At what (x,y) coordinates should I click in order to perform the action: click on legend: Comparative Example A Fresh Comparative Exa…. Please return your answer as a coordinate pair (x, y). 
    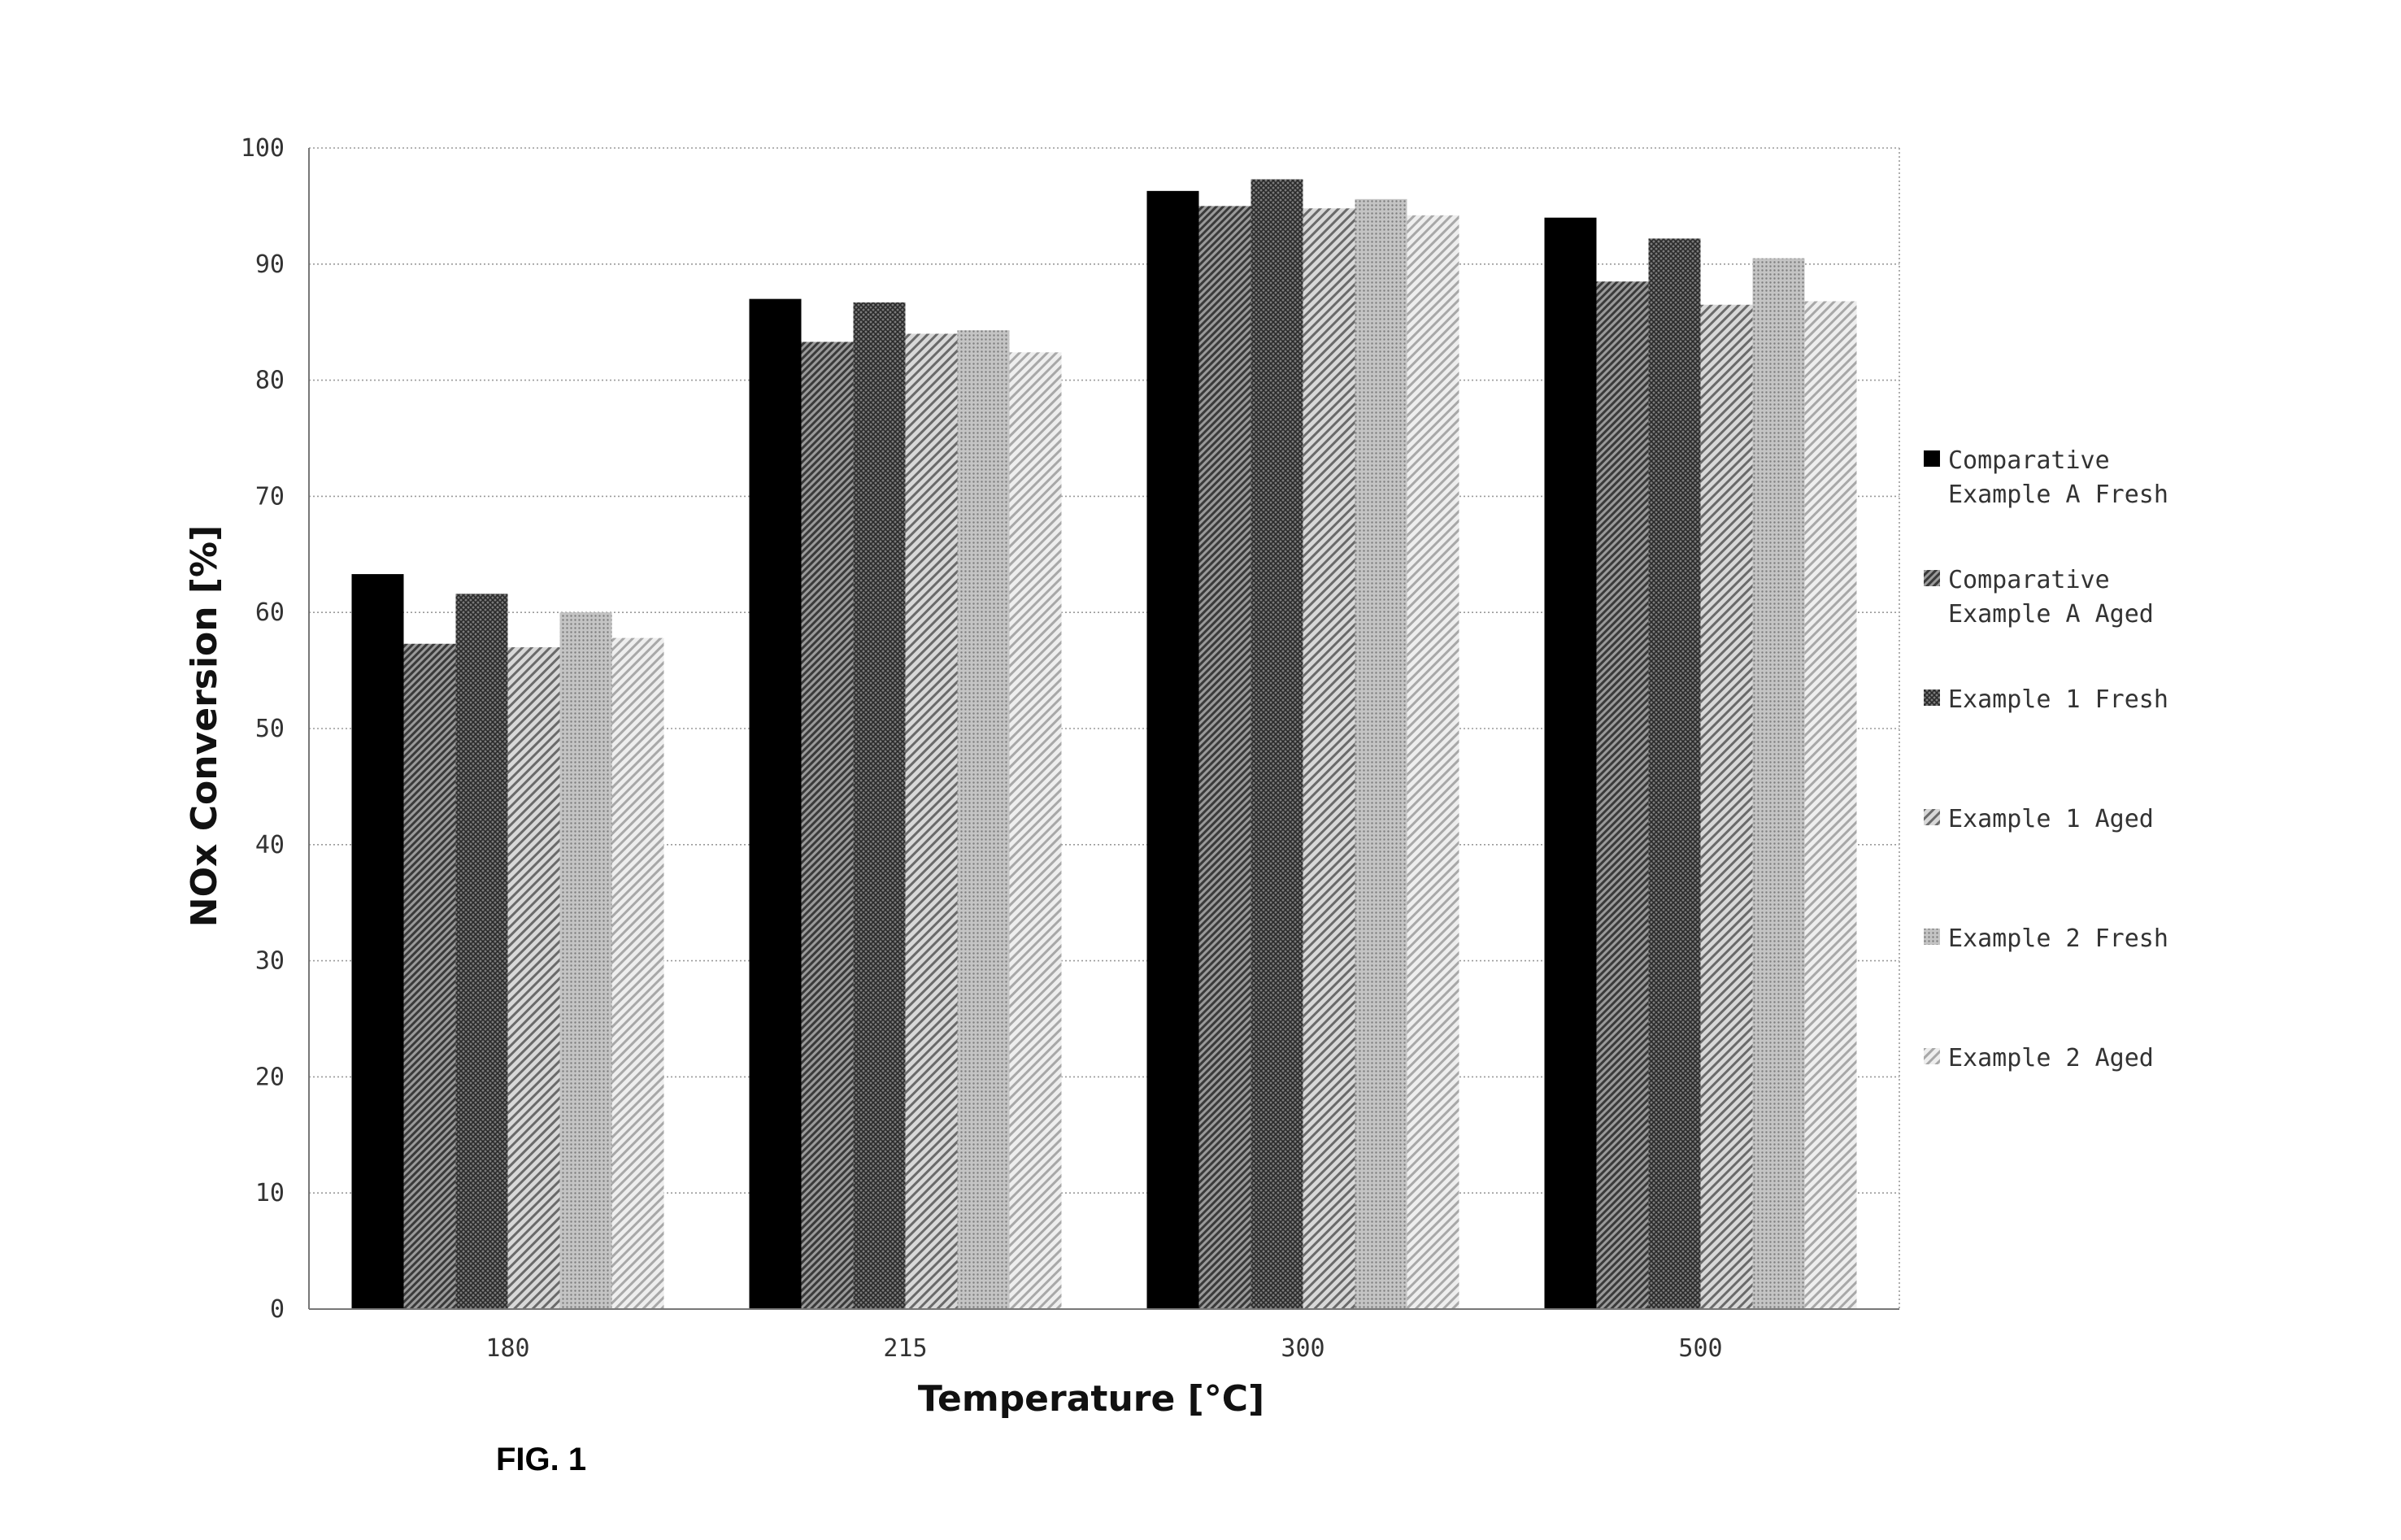
    Looking at the image, I should click on (2046, 759).